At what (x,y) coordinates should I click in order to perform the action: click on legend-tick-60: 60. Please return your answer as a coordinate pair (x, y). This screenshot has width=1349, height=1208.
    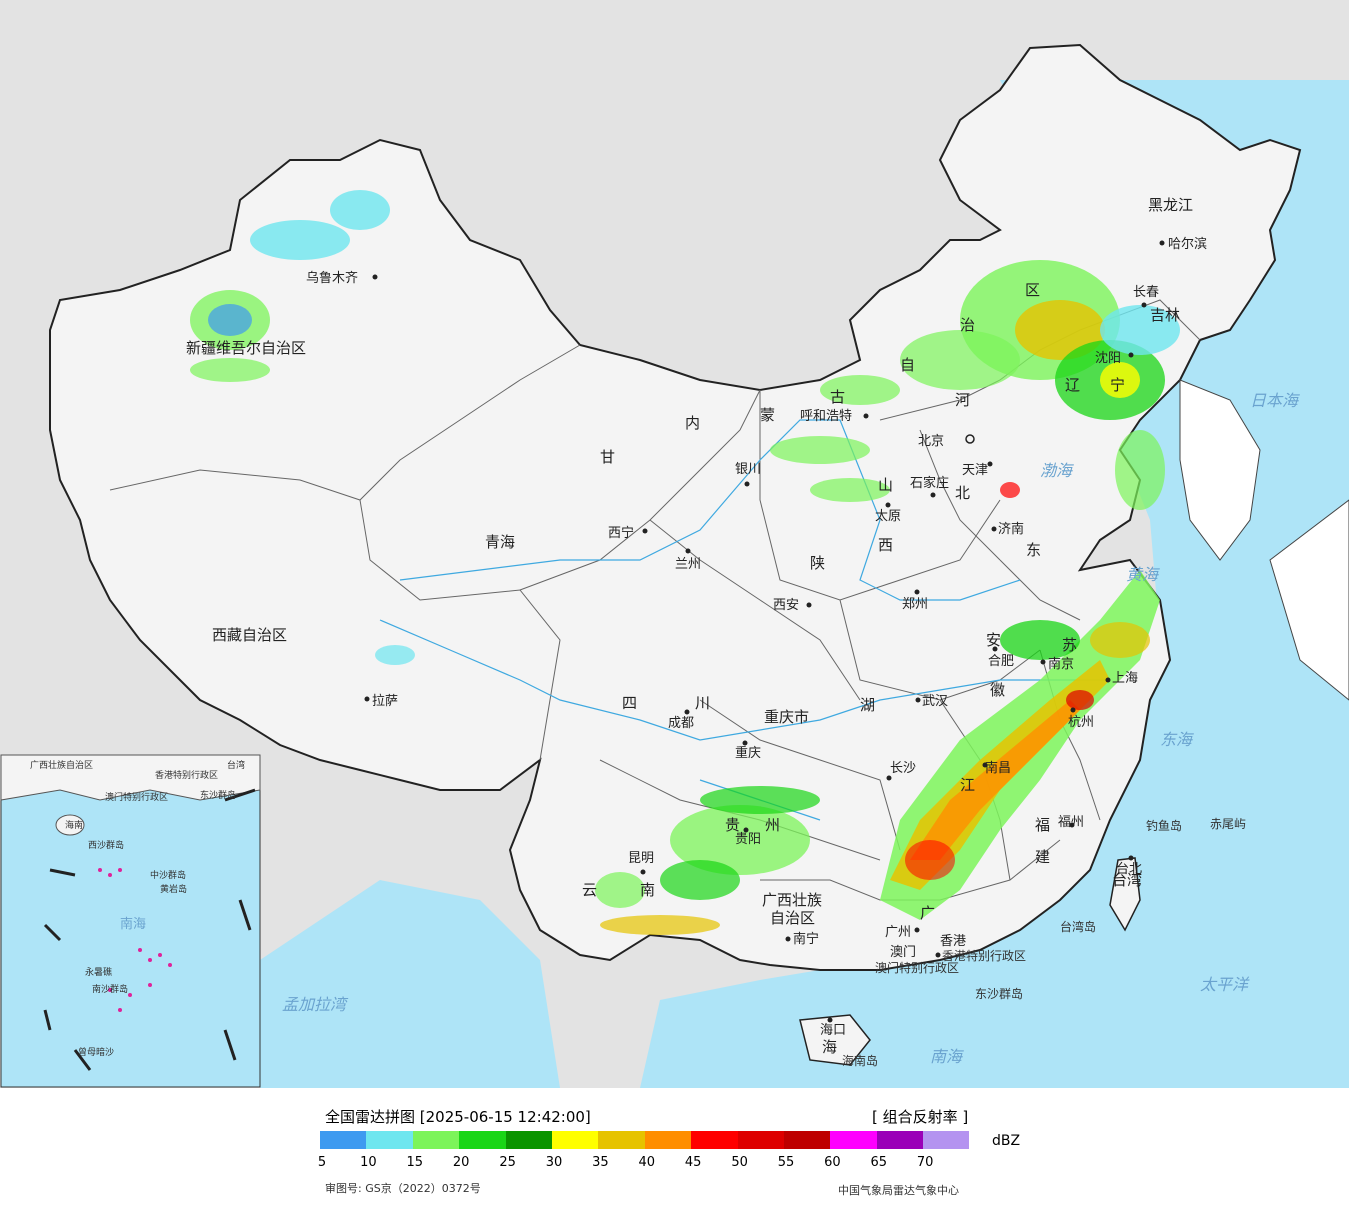
    Looking at the image, I should click on (832, 1162).